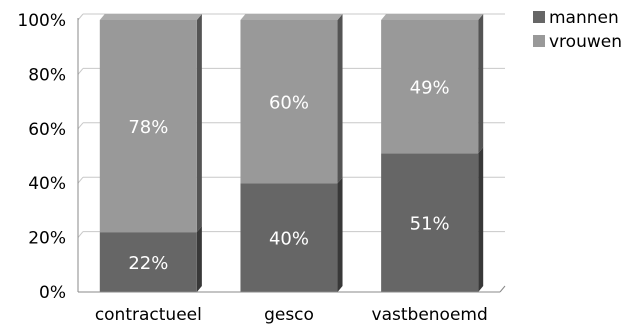 This screenshot has height=325, width=630. Describe the element at coordinates (502, 289) in the screenshot. I see `x-axis-depth` at that location.